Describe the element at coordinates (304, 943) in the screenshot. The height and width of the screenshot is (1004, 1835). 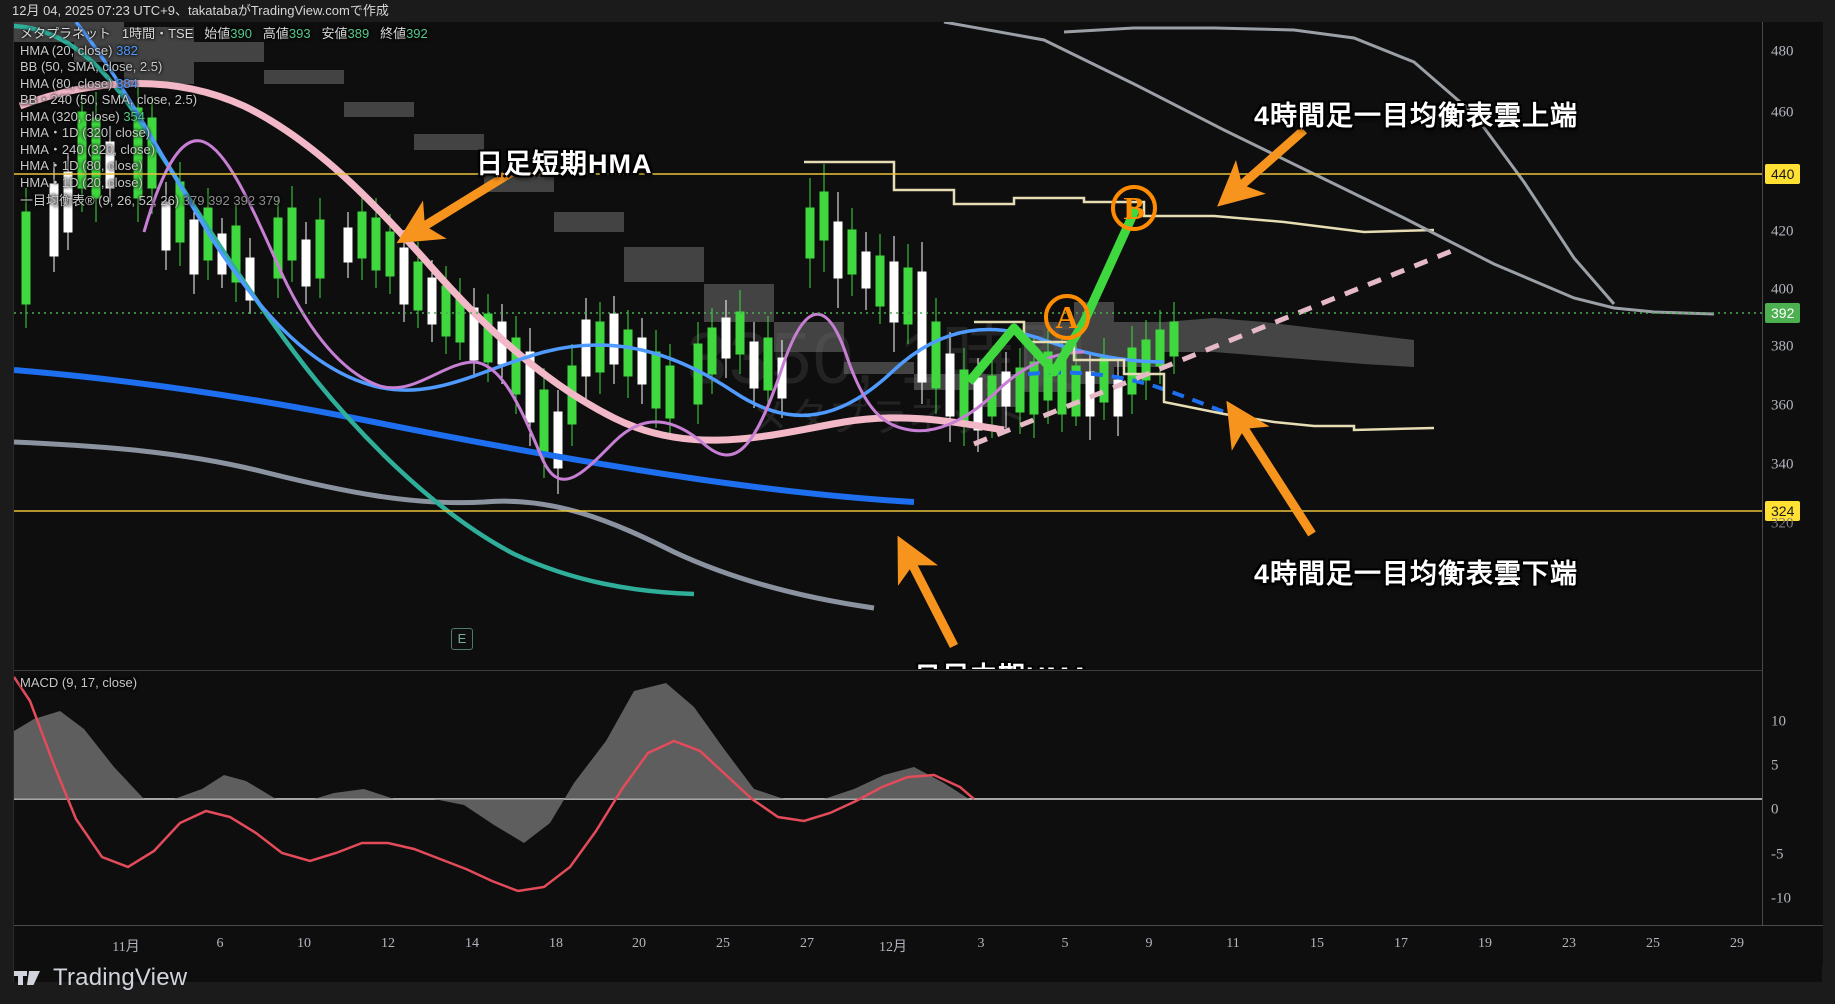
I see `time-tick-2: 10` at that location.